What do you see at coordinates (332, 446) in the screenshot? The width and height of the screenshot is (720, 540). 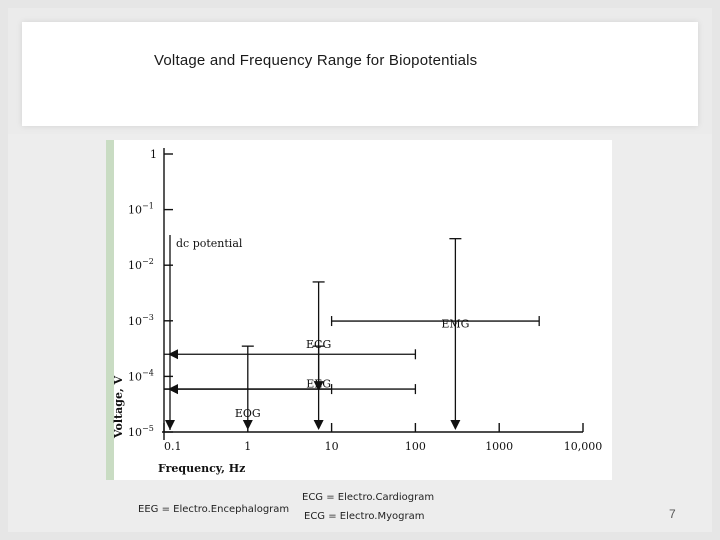 I see `x-tick-label: 10` at bounding box center [332, 446].